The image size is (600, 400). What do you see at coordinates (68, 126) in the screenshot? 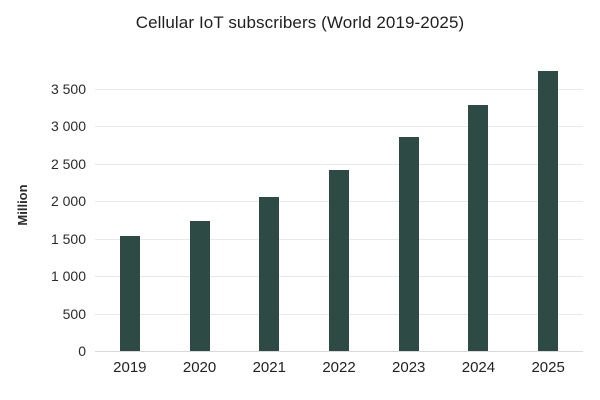
I see `y-tick-label: 3 000` at bounding box center [68, 126].